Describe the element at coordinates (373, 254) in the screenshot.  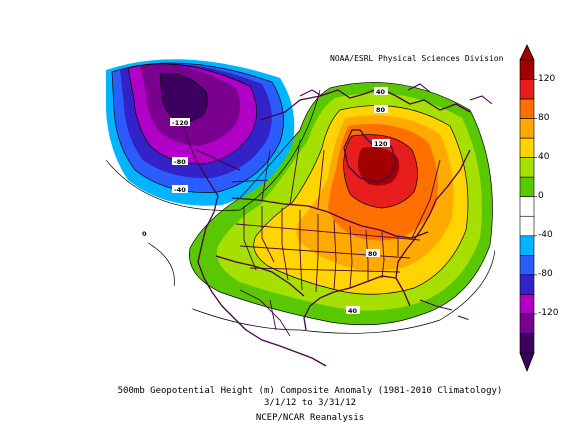
I see `contour-label-pos-80-south: 80` at that location.